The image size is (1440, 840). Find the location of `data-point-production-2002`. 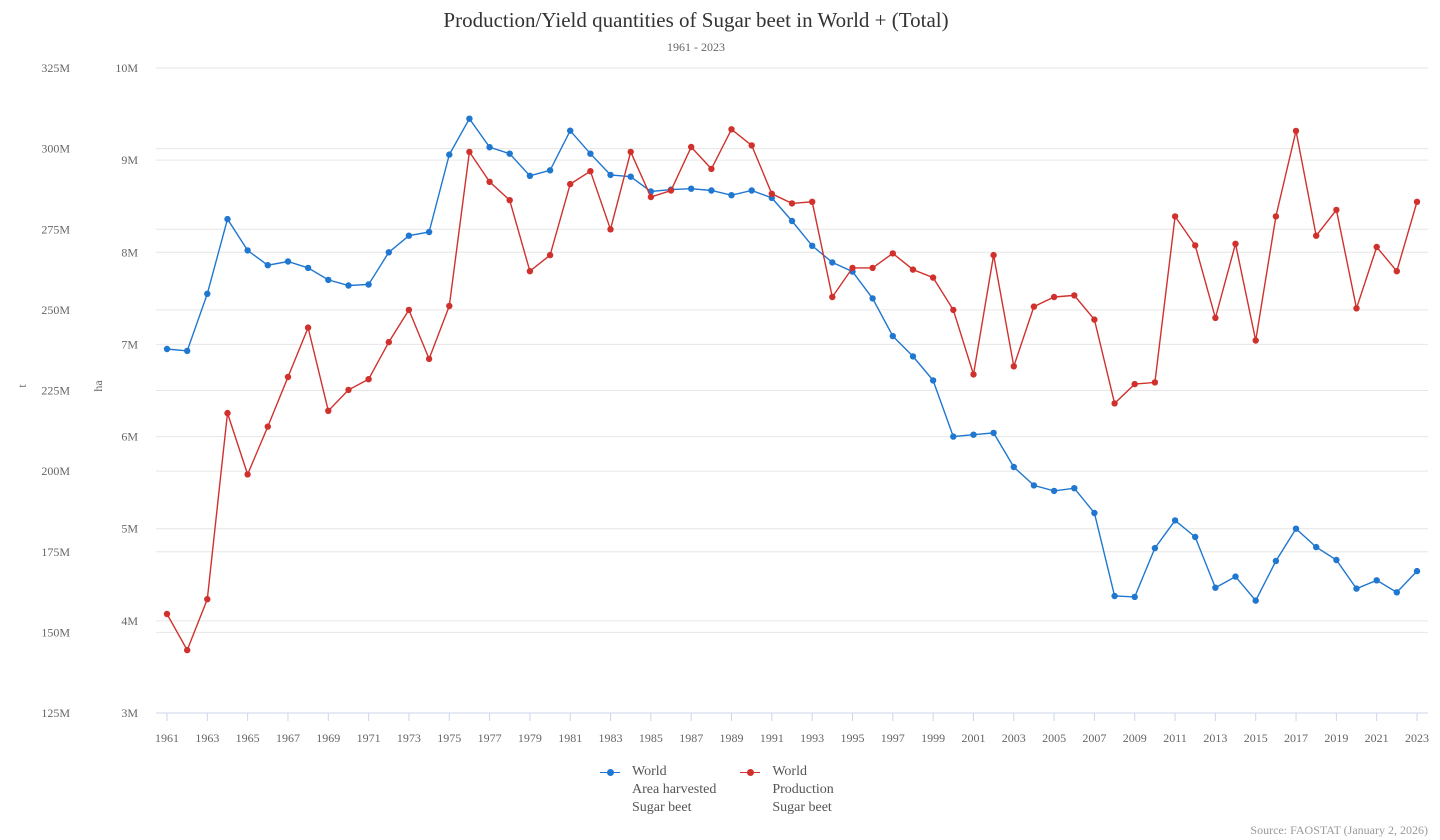

data-point-production-2002 is located at coordinates (993, 255).